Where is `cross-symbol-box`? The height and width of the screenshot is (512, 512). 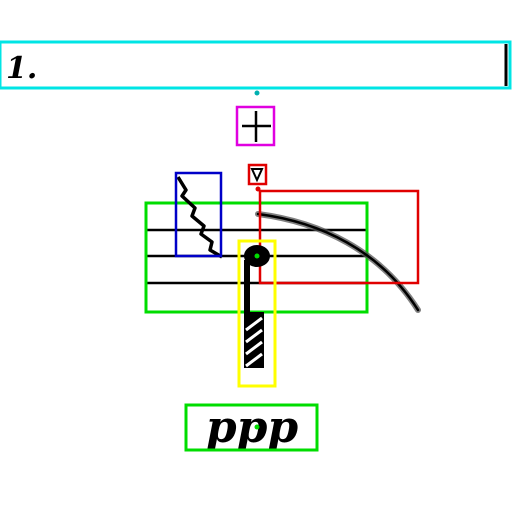 cross-symbol-box is located at coordinates (255, 126).